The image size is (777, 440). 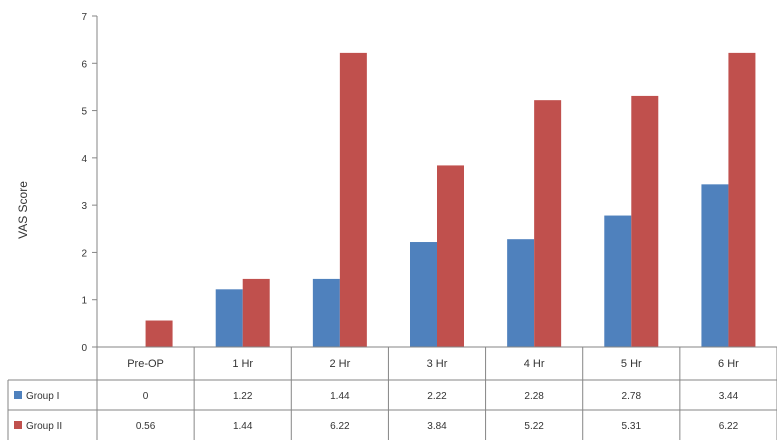 I want to click on y-tick-label-3: 3, so click(x=84, y=206).